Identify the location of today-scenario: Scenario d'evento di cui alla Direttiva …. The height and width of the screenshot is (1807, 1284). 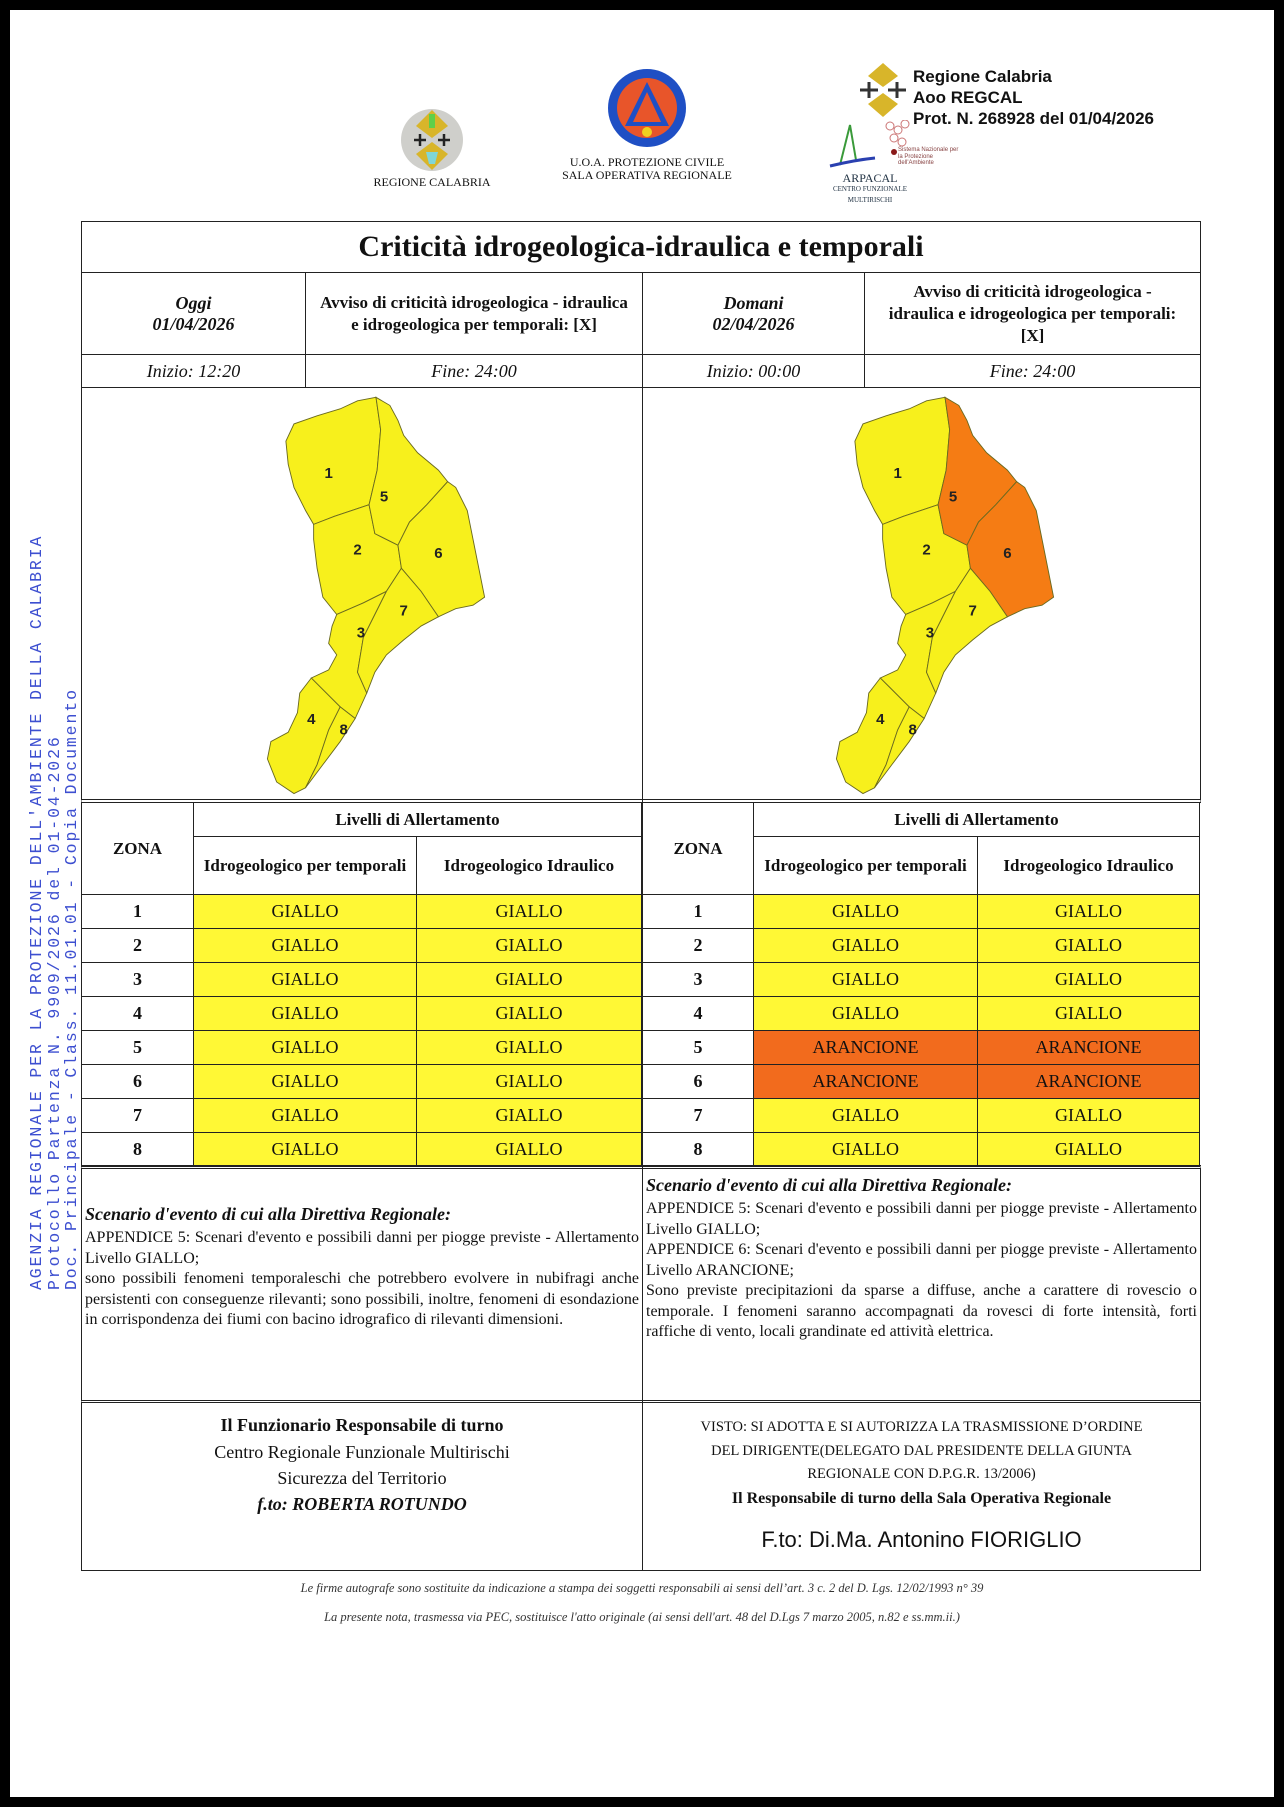
(362, 1266).